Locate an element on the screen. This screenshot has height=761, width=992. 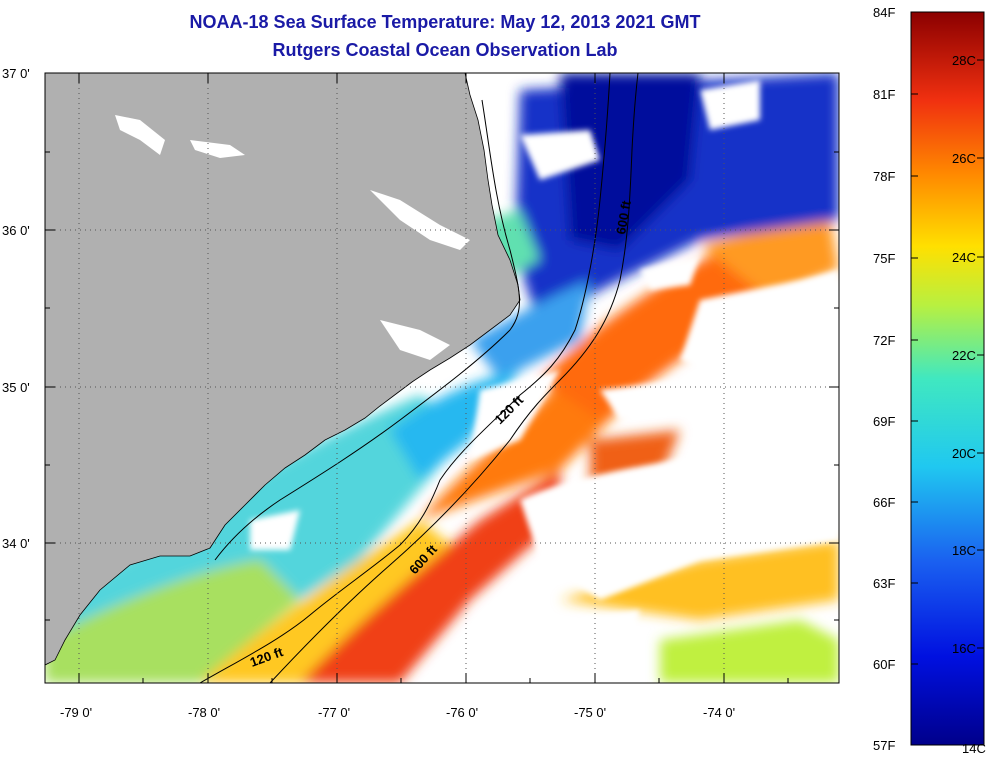
lat-label-34: 34 0' is located at coordinates (16, 543).